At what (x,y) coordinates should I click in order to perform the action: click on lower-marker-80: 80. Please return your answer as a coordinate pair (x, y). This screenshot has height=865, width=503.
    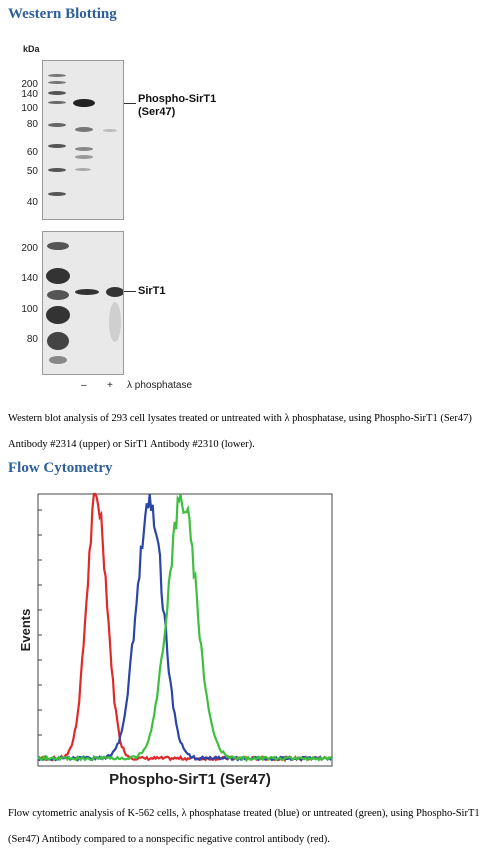
    Looking at the image, I should click on (32, 339).